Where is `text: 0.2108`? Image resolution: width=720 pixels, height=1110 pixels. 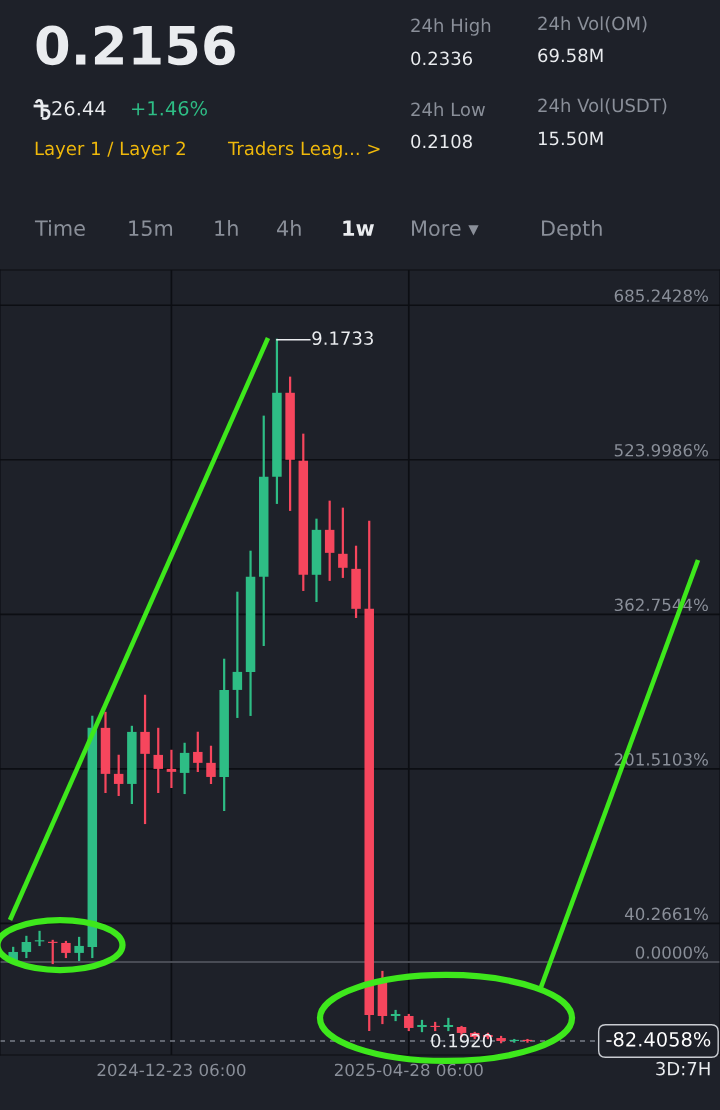 text: 0.2108 is located at coordinates (441, 141).